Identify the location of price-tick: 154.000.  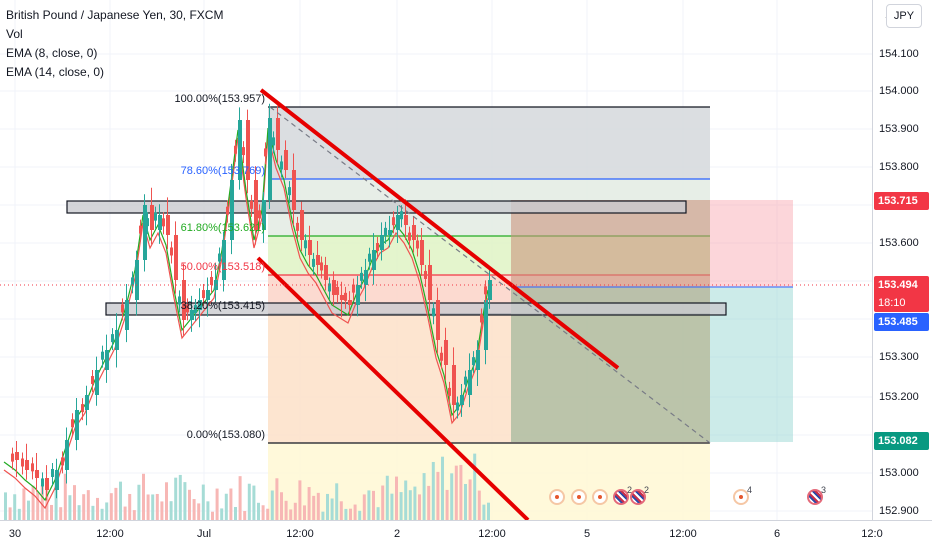
(899, 91).